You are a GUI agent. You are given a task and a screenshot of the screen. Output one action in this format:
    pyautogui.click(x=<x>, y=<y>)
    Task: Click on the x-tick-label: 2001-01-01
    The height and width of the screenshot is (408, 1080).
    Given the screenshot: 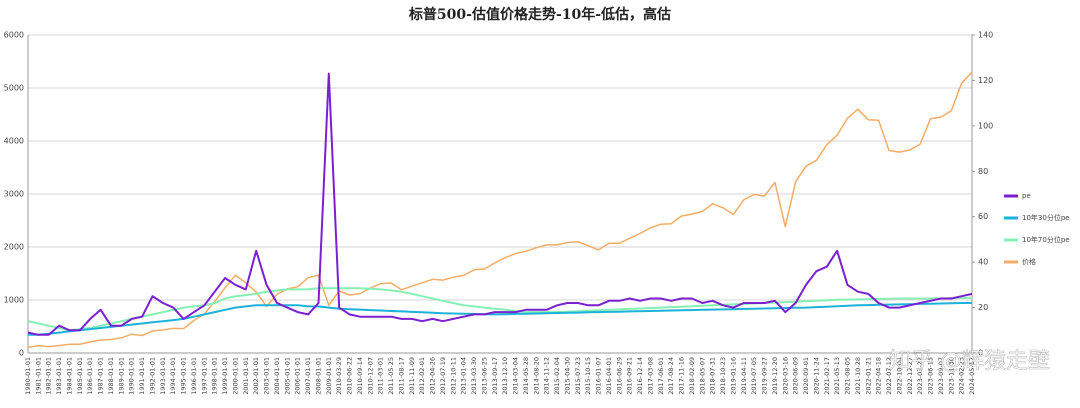 What is the action you would take?
    pyautogui.click(x=246, y=376)
    